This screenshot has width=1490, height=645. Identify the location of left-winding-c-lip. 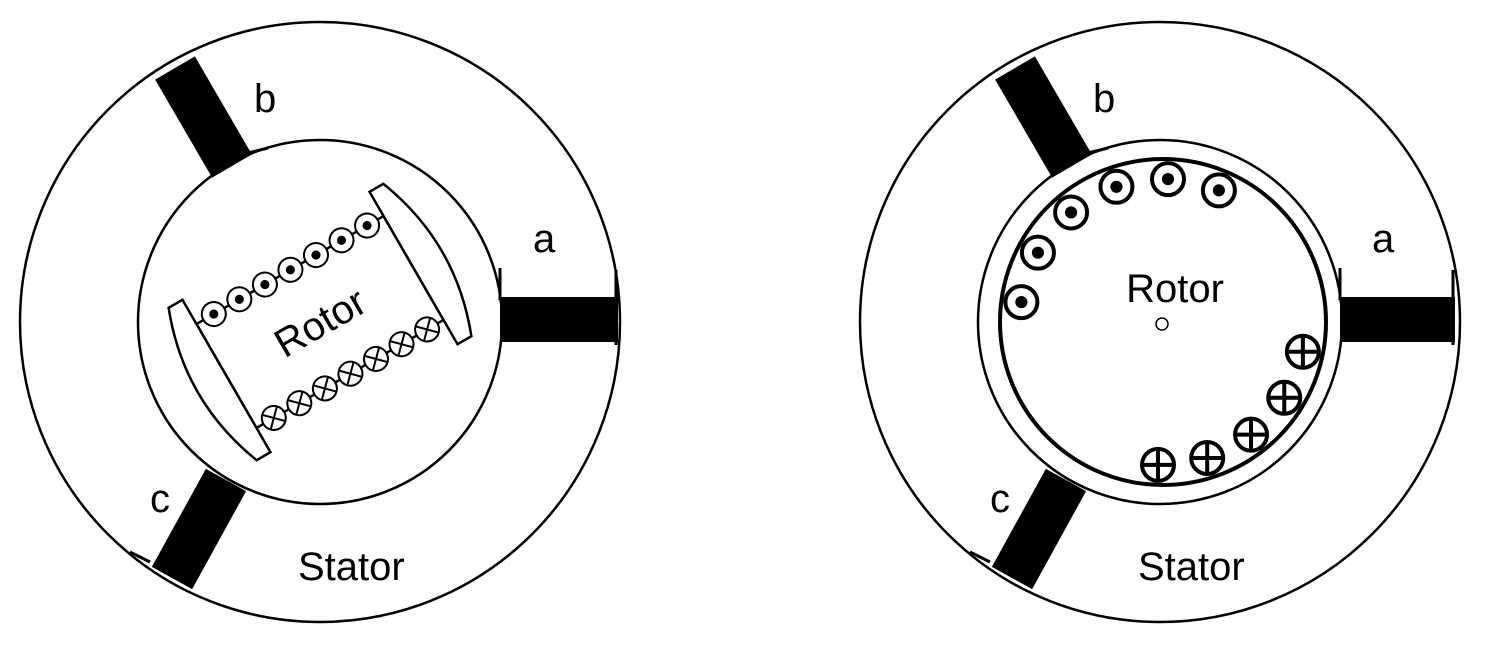
(140, 557).